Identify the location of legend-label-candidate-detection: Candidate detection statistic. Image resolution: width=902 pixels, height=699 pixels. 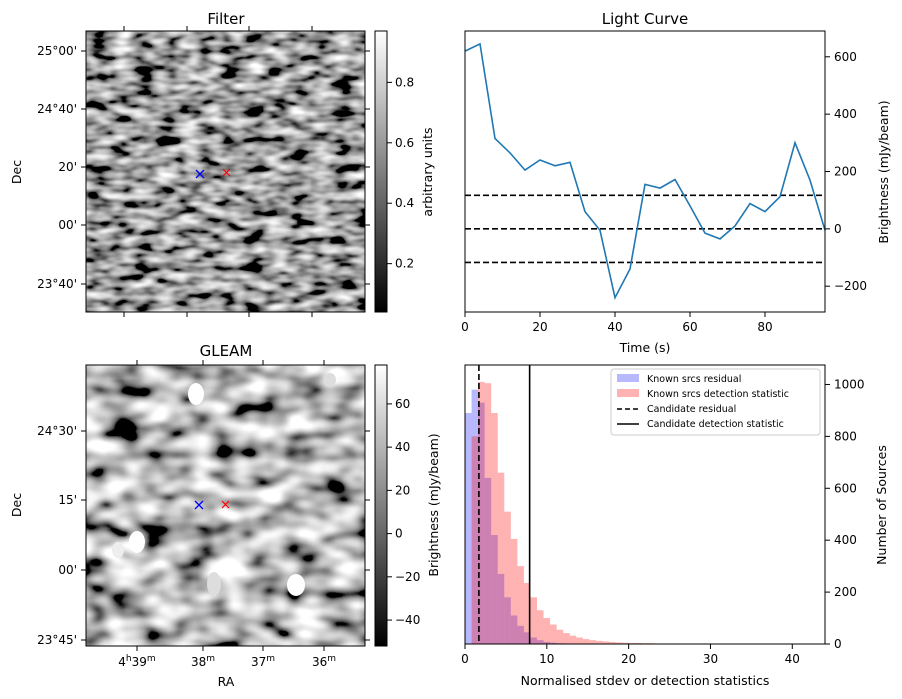
(715, 424).